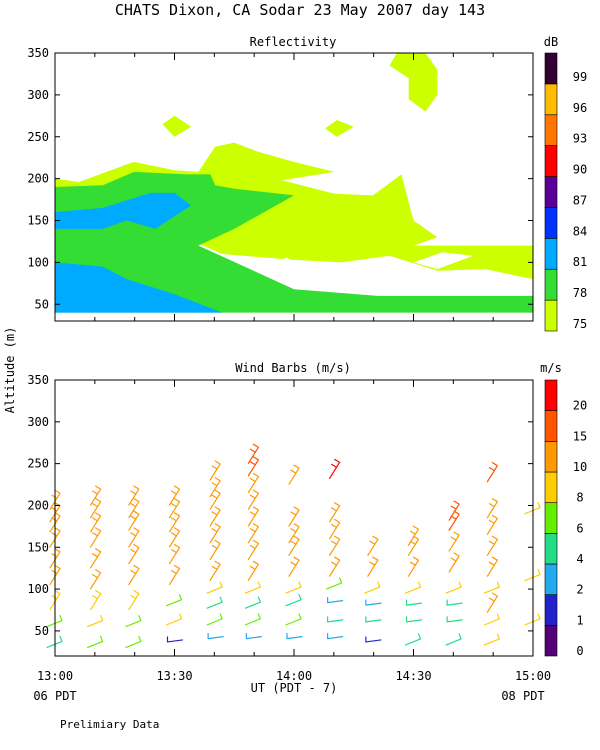  What do you see at coordinates (38, 53) in the screenshot?
I see `reflectivity-ytick-label: 350` at bounding box center [38, 53].